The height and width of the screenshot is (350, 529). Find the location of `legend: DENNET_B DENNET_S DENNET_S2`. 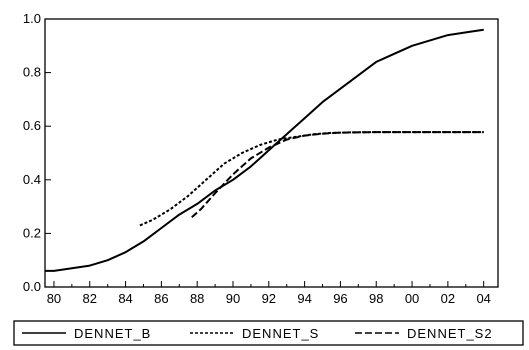

legend: DENNET_B DENNET_S DENNET_S2 is located at coordinates (257, 333).